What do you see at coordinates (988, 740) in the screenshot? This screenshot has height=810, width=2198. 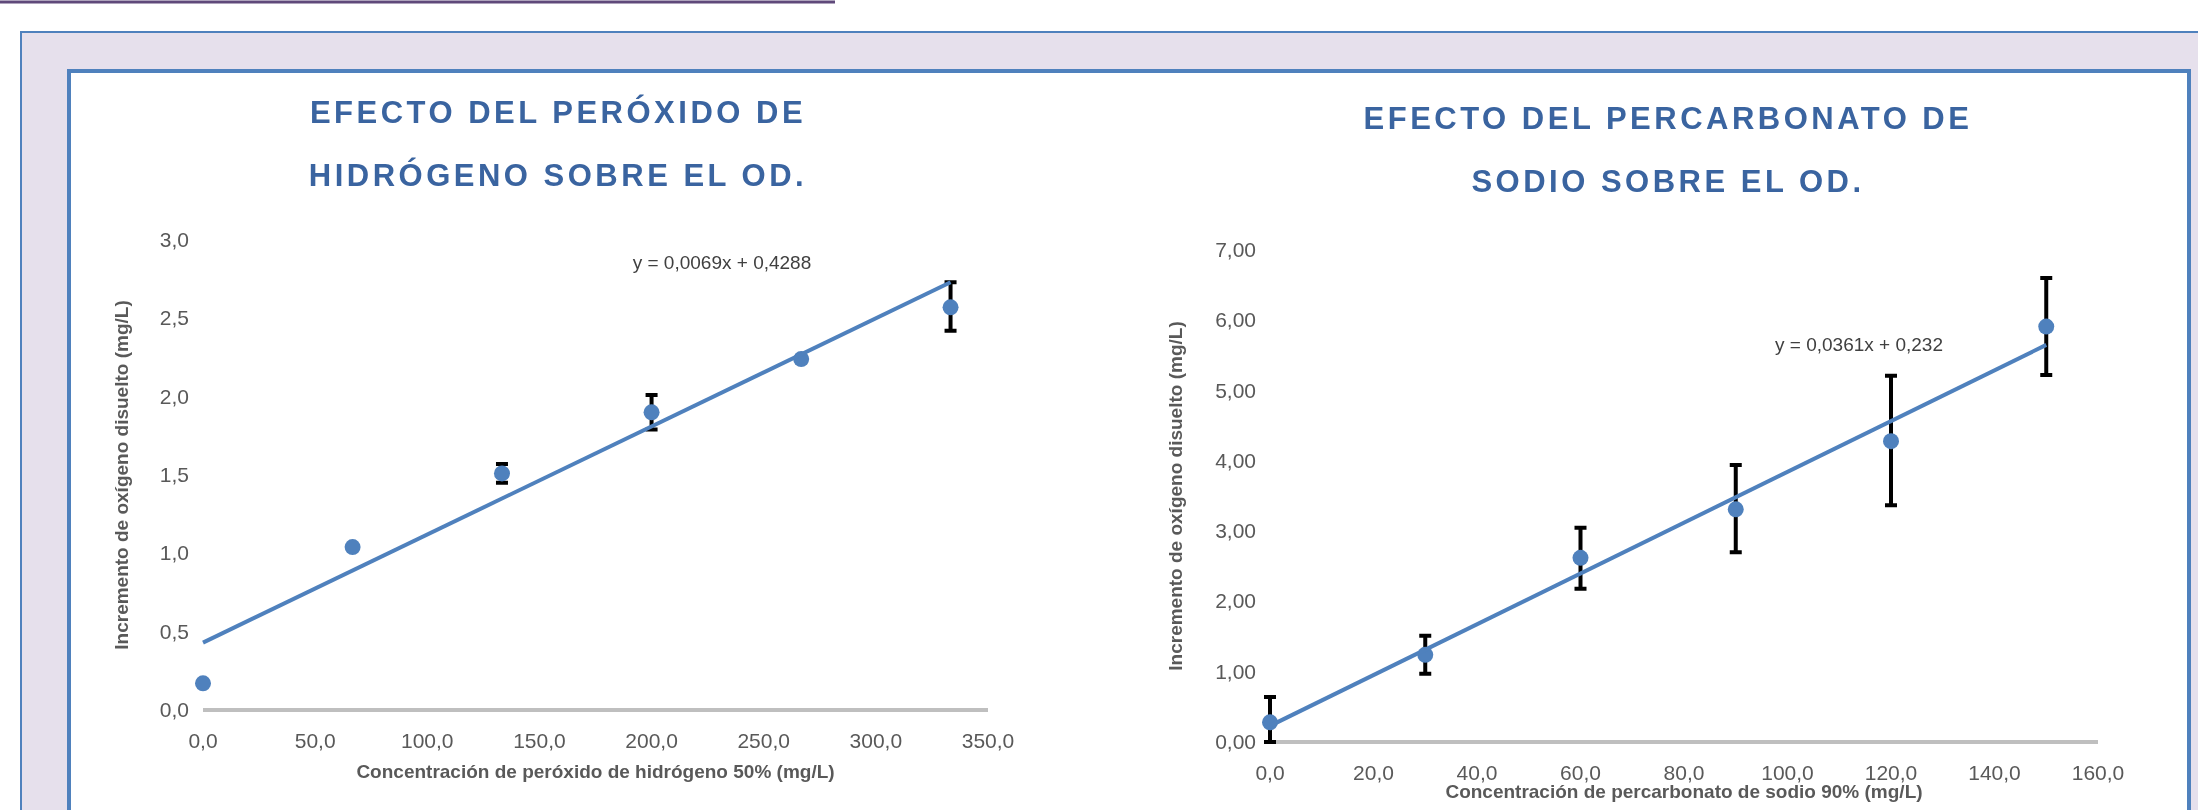 I see `x-tick-label: 350,0` at bounding box center [988, 740].